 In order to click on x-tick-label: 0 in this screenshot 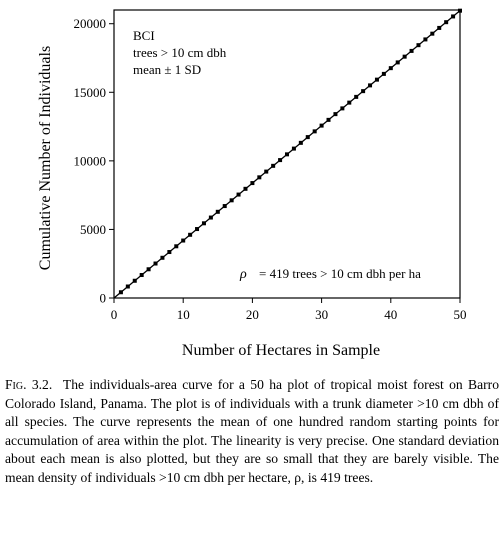, I will do `click(114, 314)`.